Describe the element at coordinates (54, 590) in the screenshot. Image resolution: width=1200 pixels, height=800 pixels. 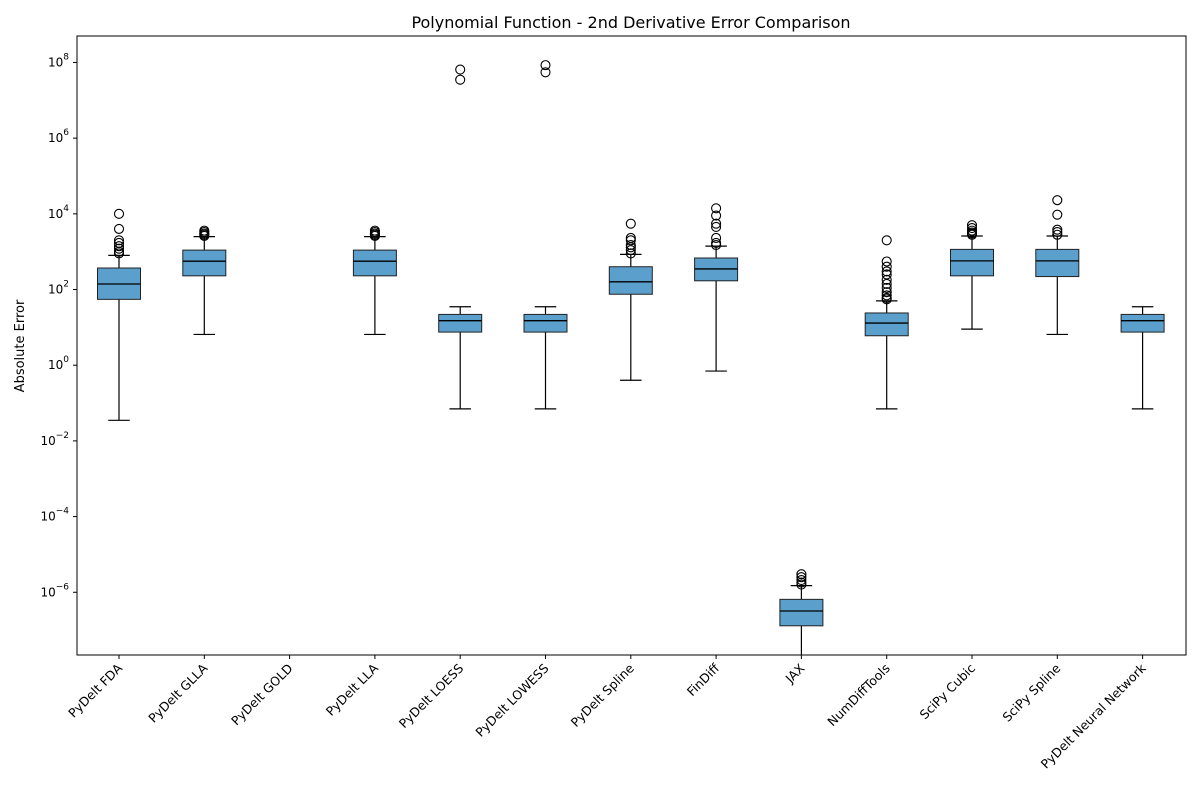
I see `y-tick-label: 10⁻⁶` at that location.